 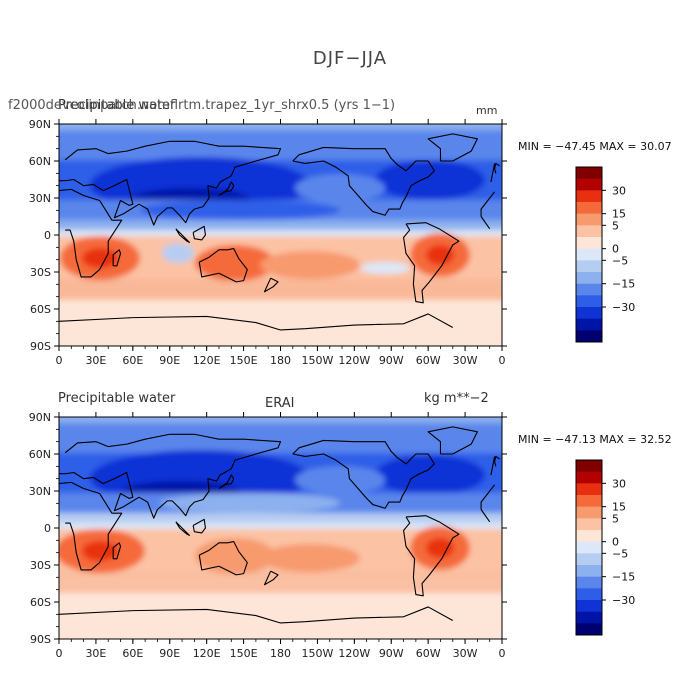 I want to click on lat-tick-label: 60N, so click(x=40, y=454).